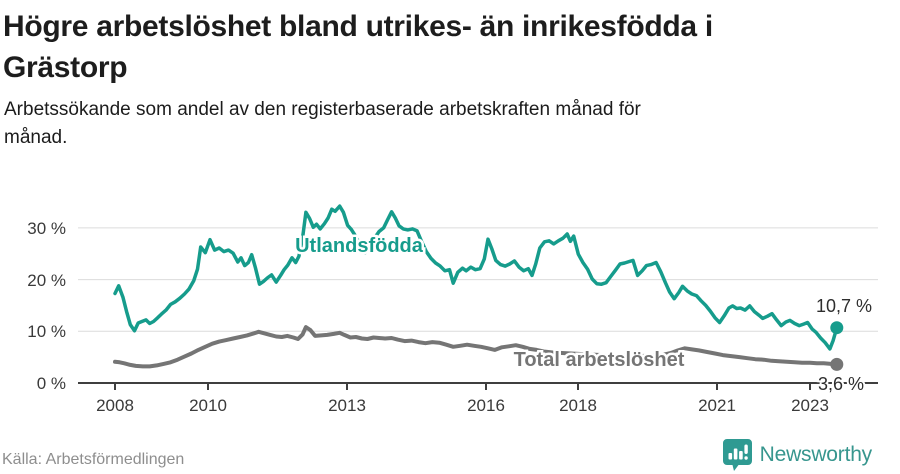 This screenshot has width=900, height=474. I want to click on x-tick-label-2010: 2010, so click(208, 405).